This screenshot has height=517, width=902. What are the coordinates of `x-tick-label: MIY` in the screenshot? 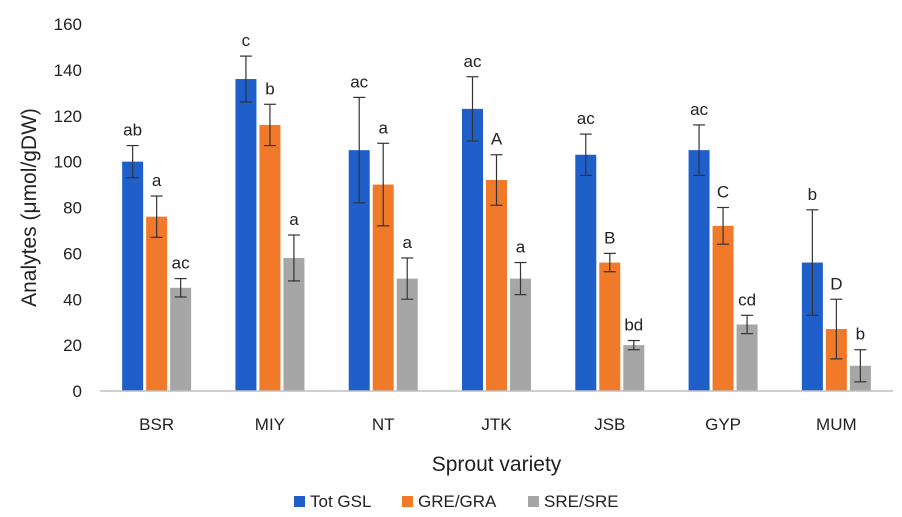 It's located at (270, 424).